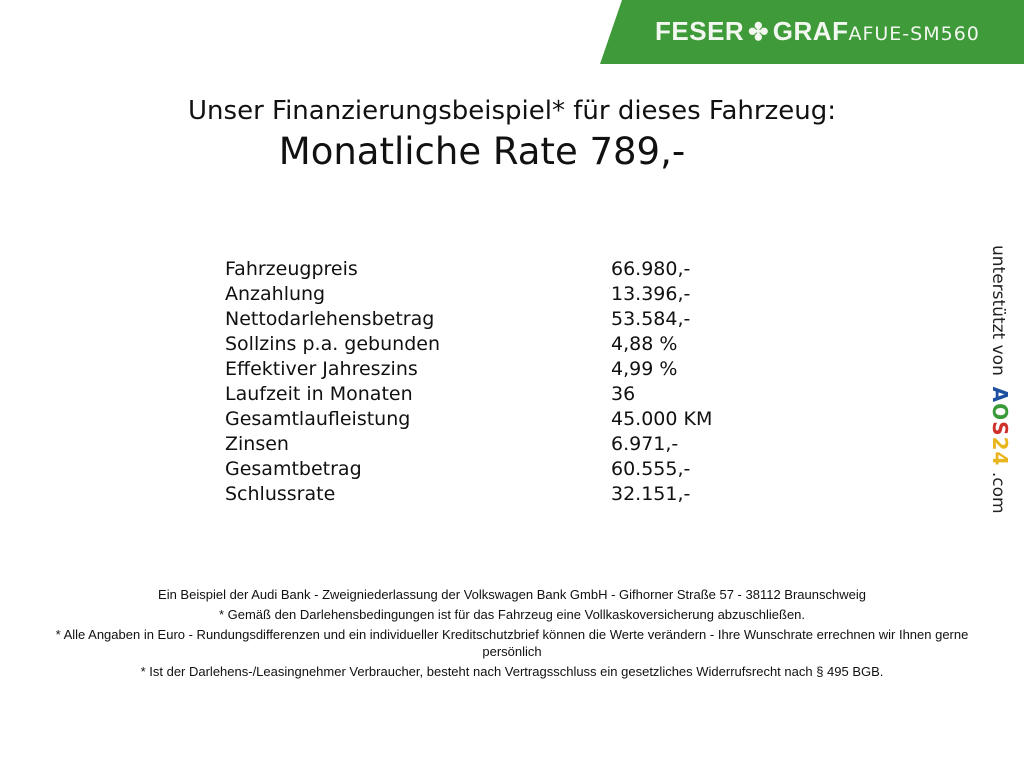 This screenshot has height=768, width=1024. What do you see at coordinates (700, 31) in the screenshot?
I see `brand-left: FESER` at bounding box center [700, 31].